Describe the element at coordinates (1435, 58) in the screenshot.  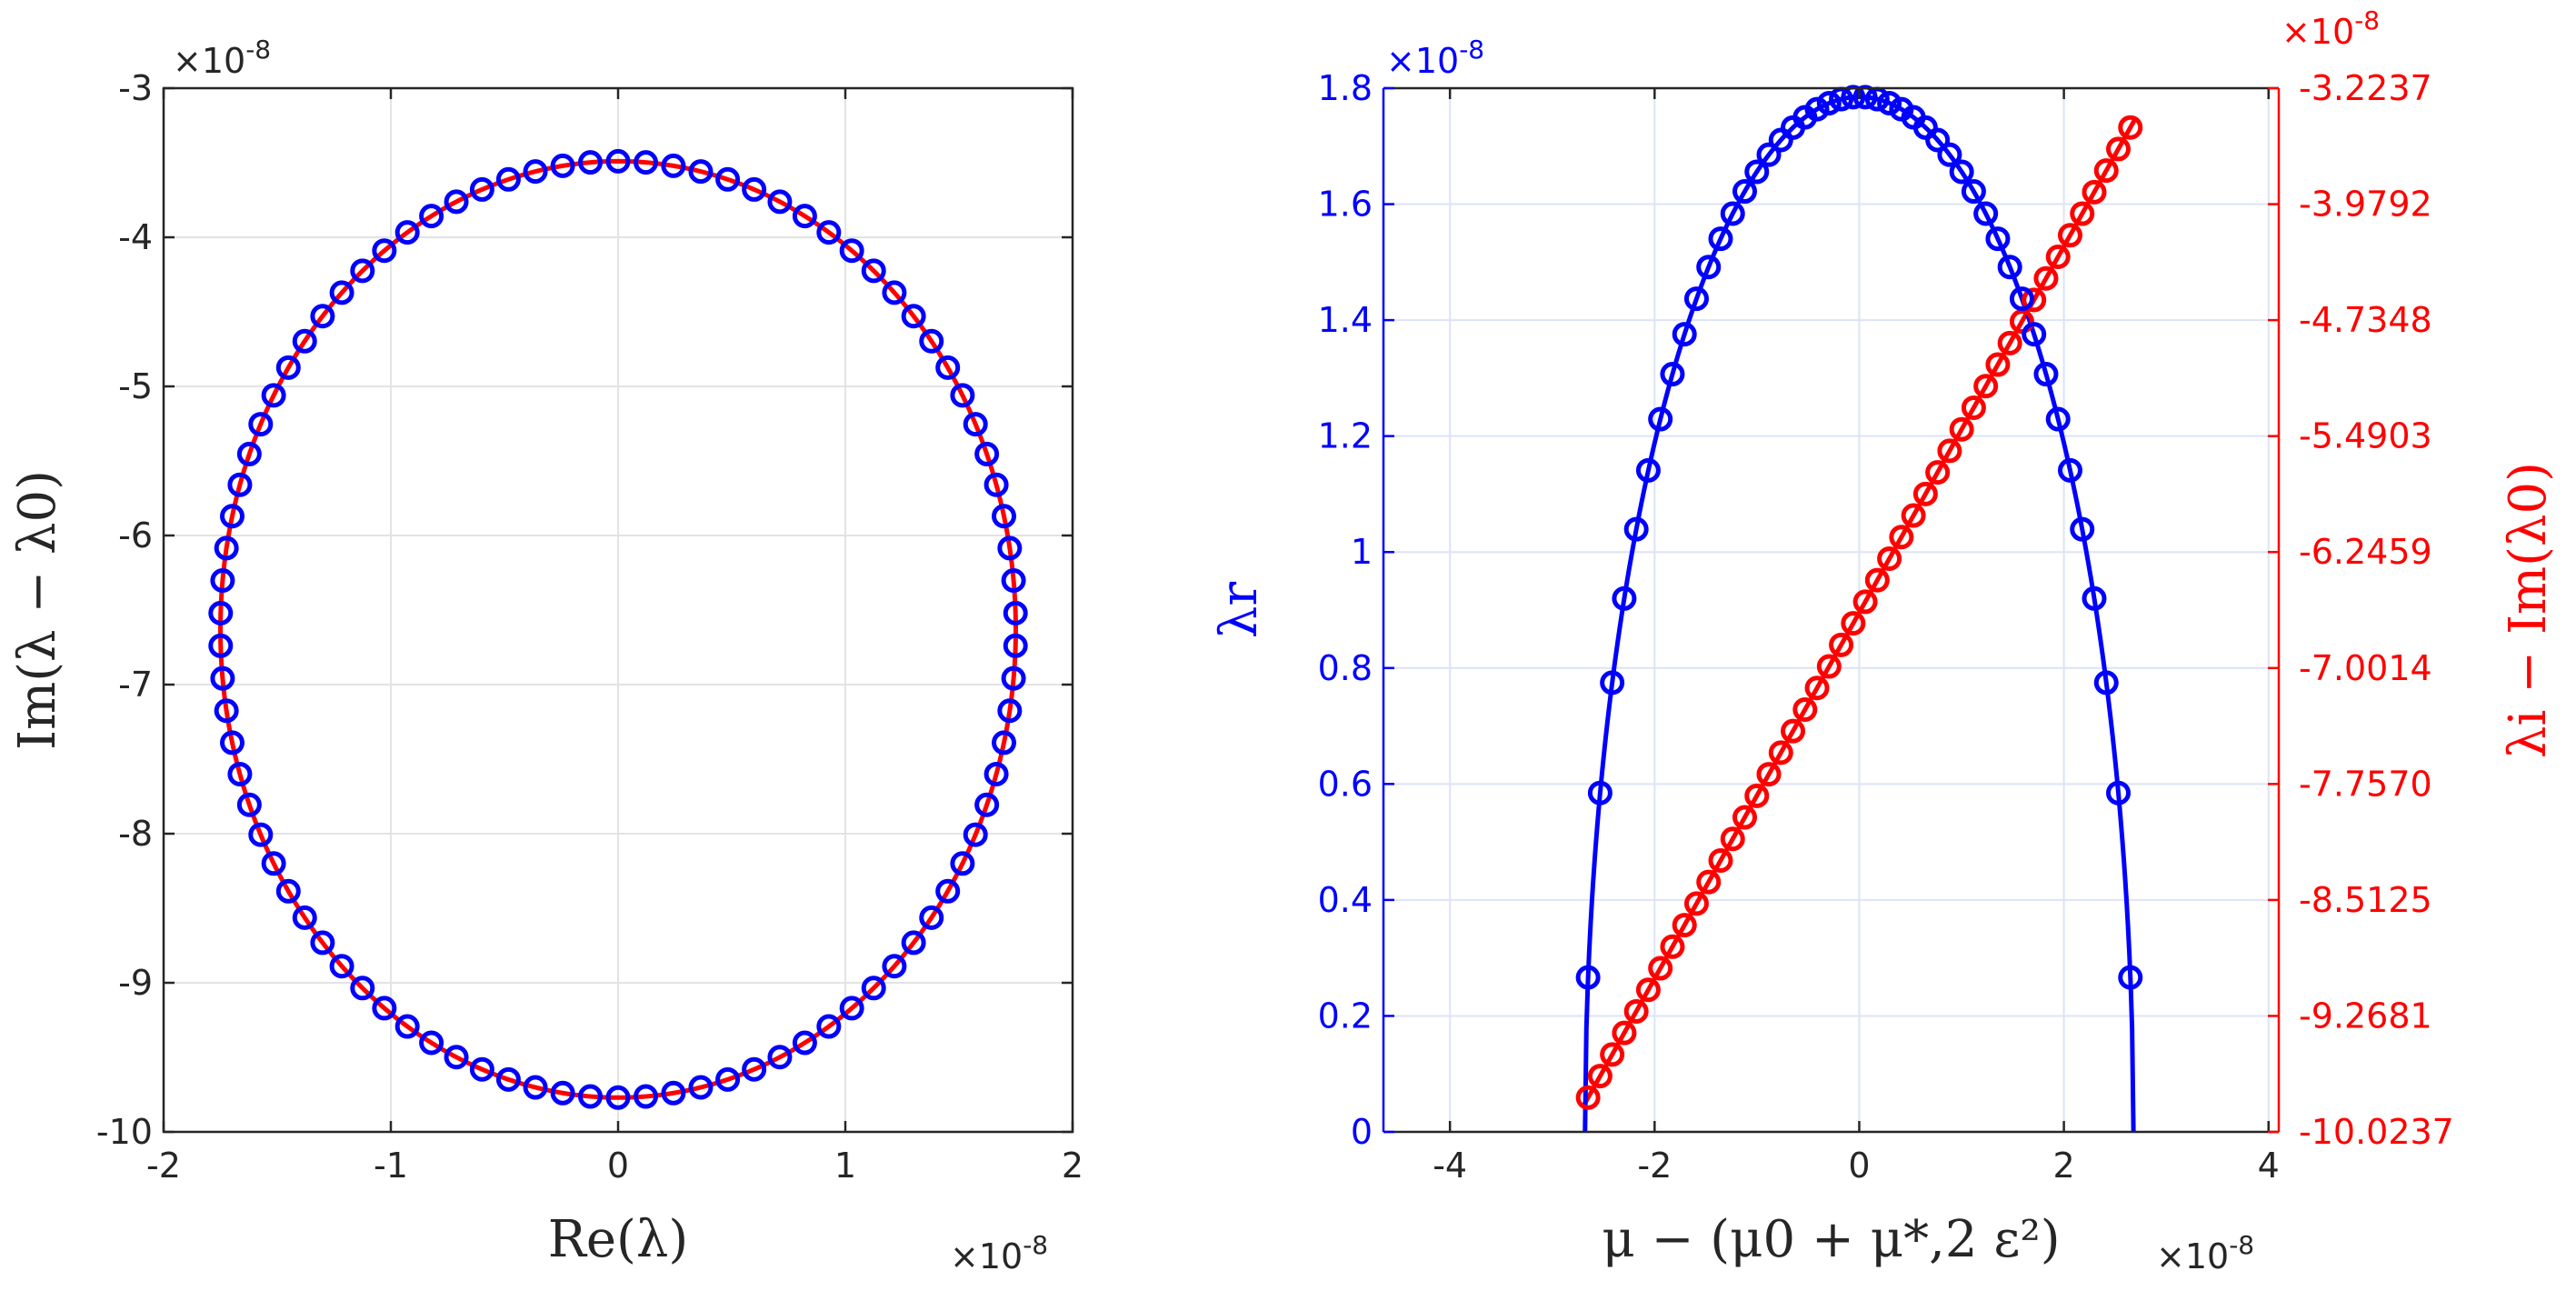
I see `left-y-multiplier: ×10⁻⁸` at that location.